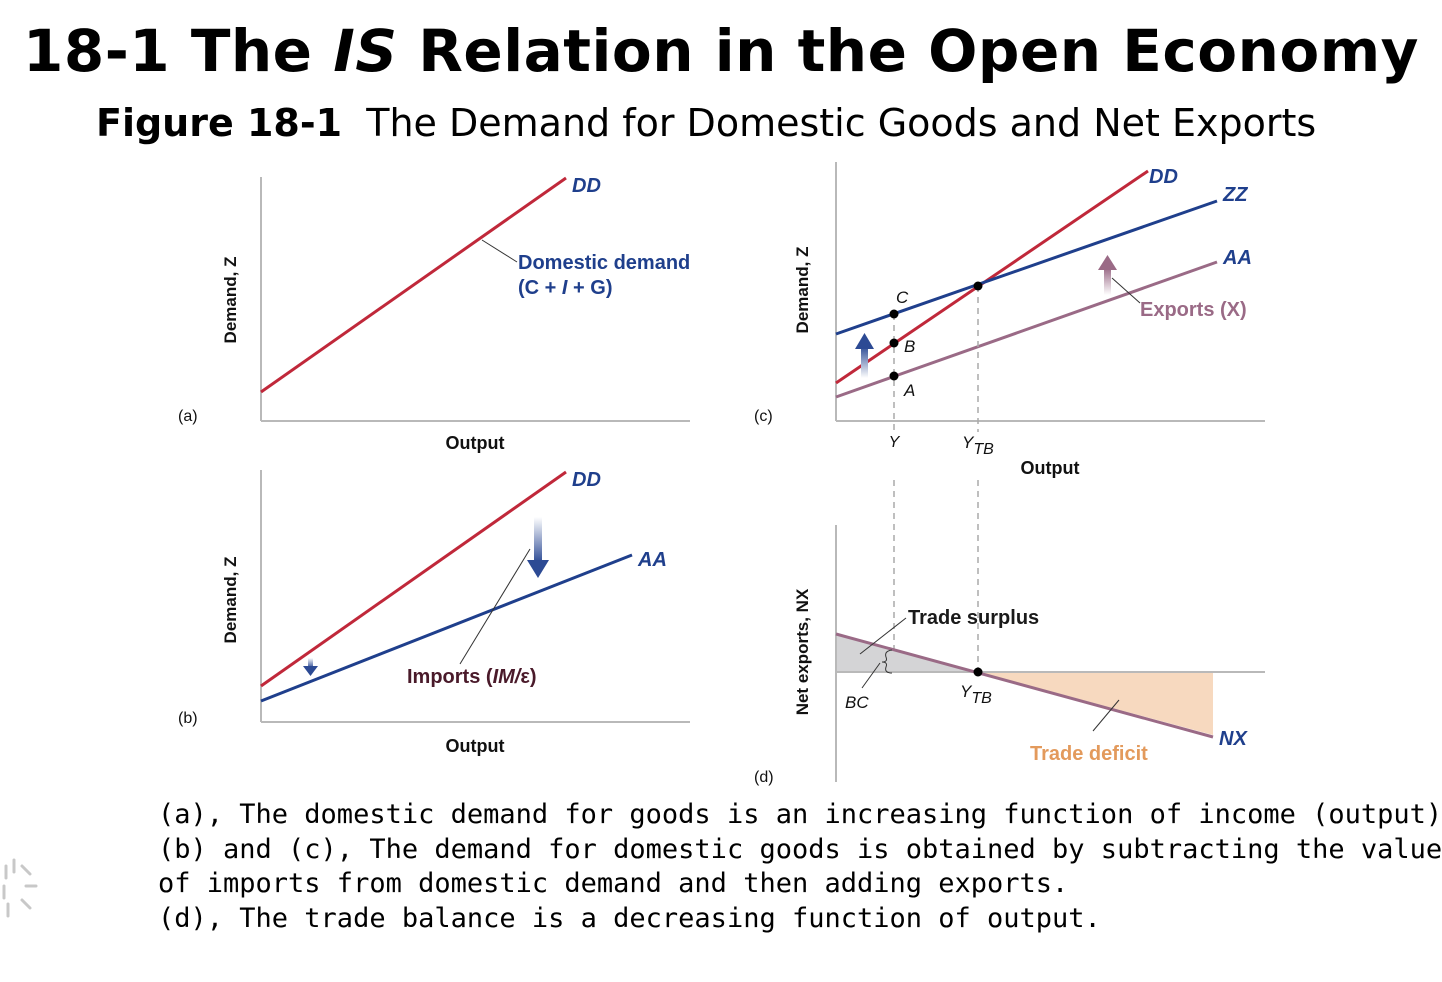 Image resolution: width=1442 pixels, height=982 pixels. What do you see at coordinates (895, 442) in the screenshot?
I see `panel-c-tick-y: Y` at bounding box center [895, 442].